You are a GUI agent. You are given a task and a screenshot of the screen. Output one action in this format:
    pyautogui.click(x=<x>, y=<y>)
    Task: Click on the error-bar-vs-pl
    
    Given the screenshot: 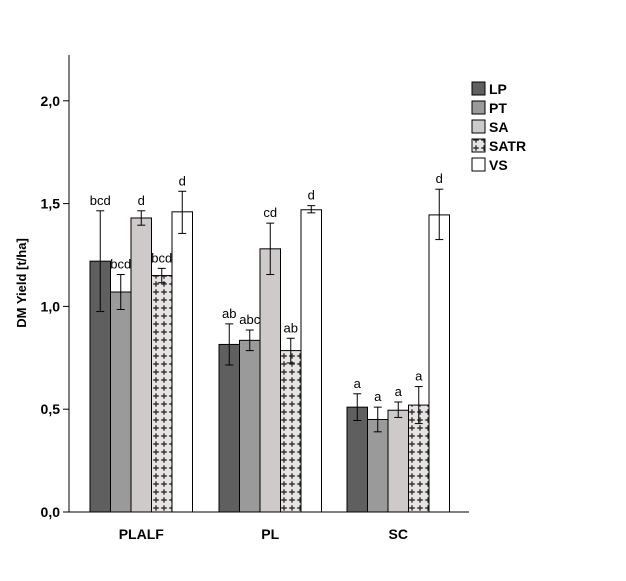 What is the action you would take?
    pyautogui.click(x=311, y=209)
    